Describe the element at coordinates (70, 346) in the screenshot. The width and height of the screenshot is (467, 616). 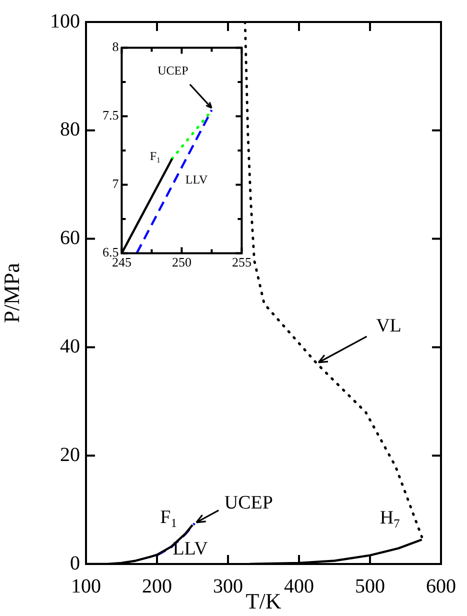
I see `y-tick-label: 40` at that location.